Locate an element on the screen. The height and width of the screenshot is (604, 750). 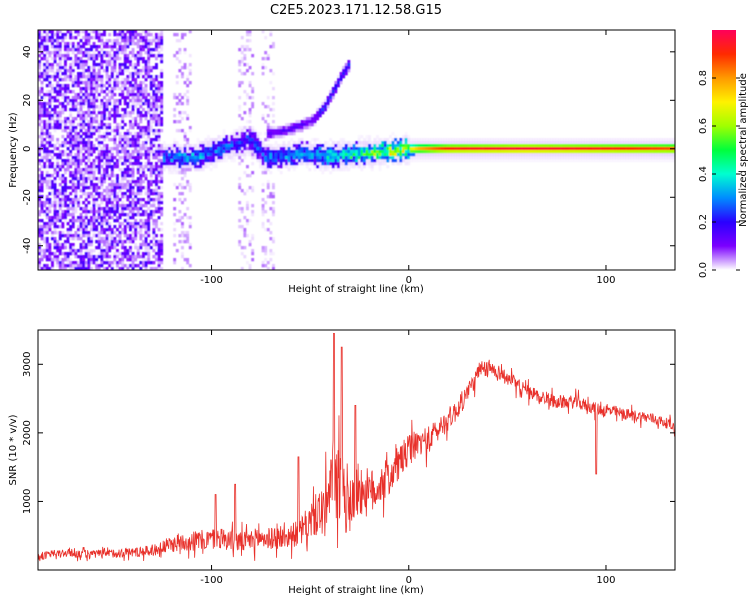
snr-y-tick-label: 1000 is located at coordinates (27, 501).